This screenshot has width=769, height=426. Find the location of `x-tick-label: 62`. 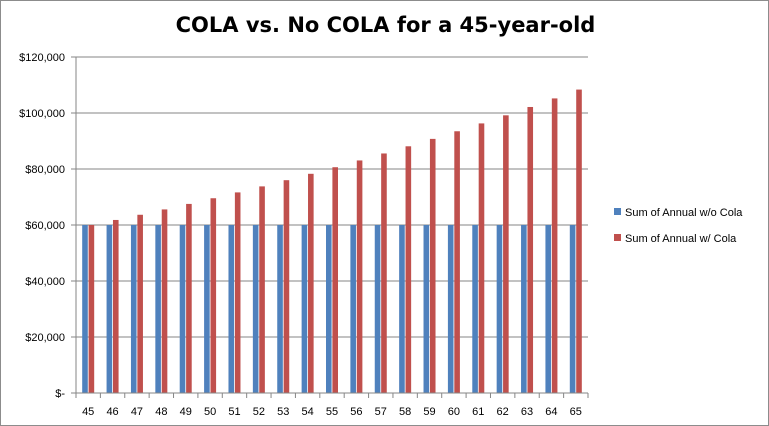

x-tick-label: 62 is located at coordinates (503, 412).